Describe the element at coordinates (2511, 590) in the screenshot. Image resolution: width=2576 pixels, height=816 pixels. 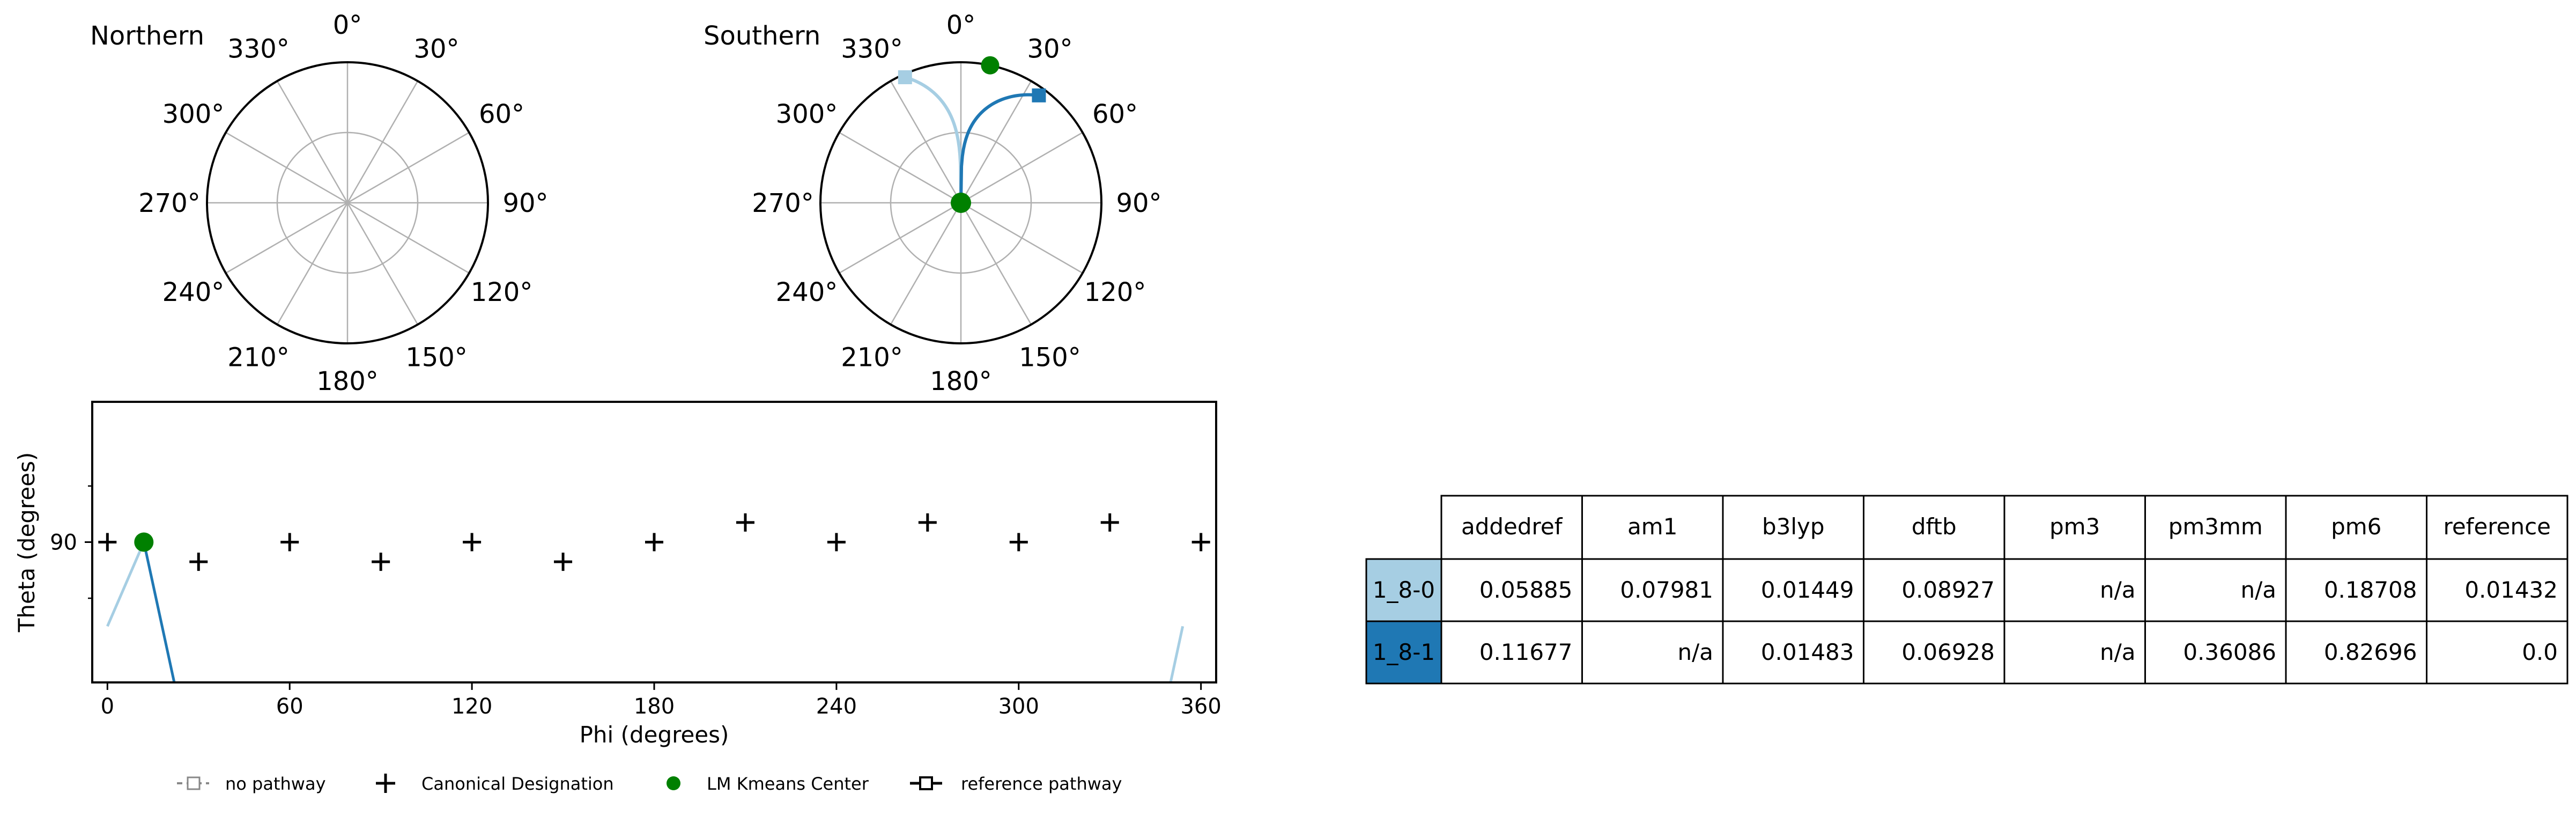
I see `table-cell-value: 0.01432` at that location.